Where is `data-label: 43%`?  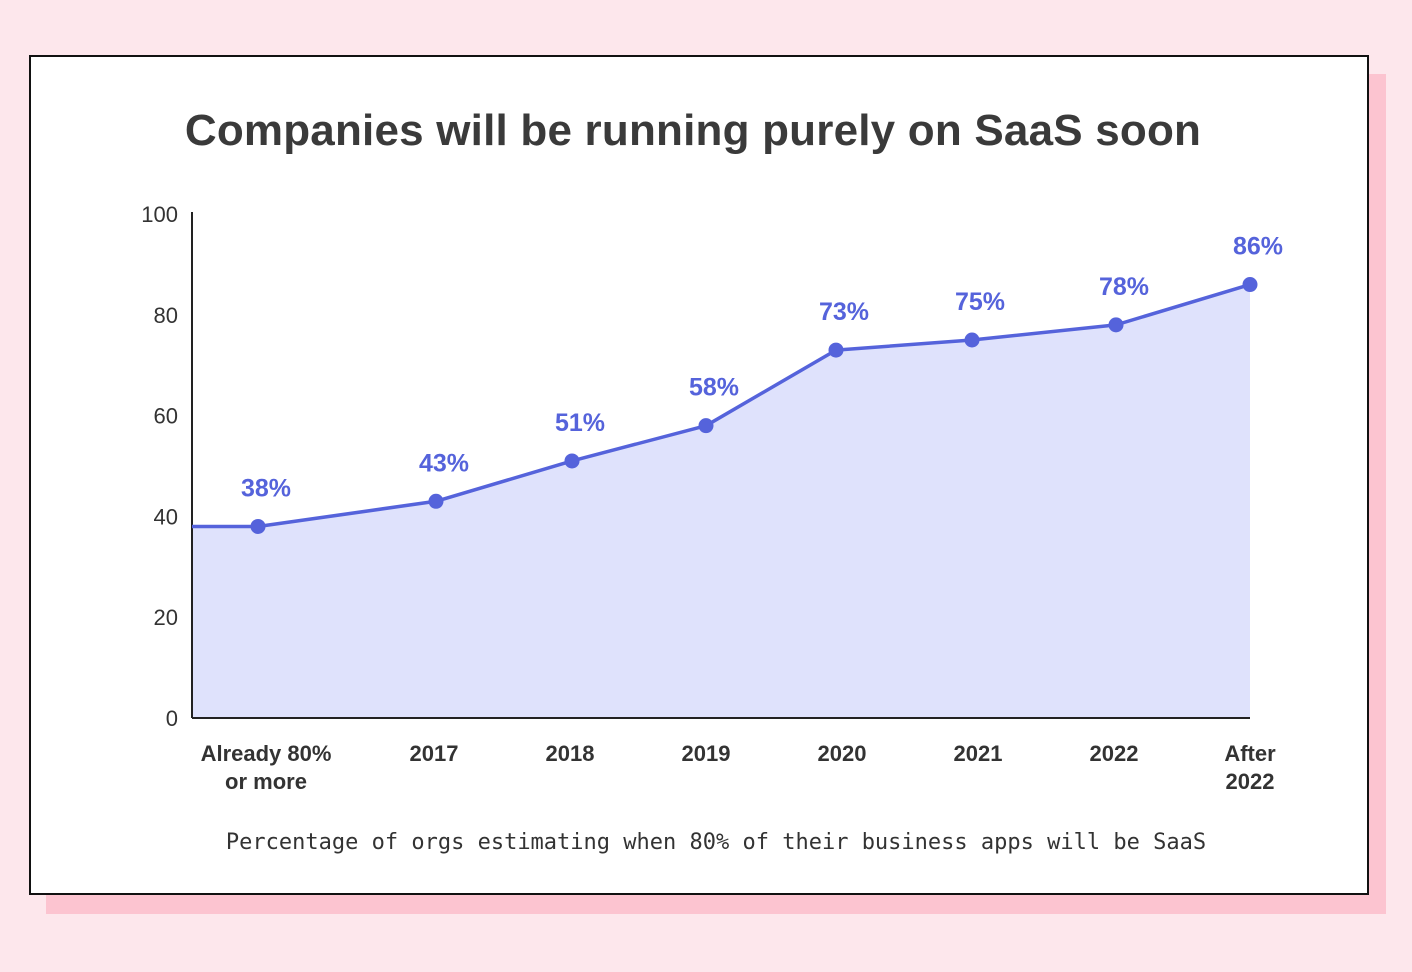
data-label: 43% is located at coordinates (444, 463).